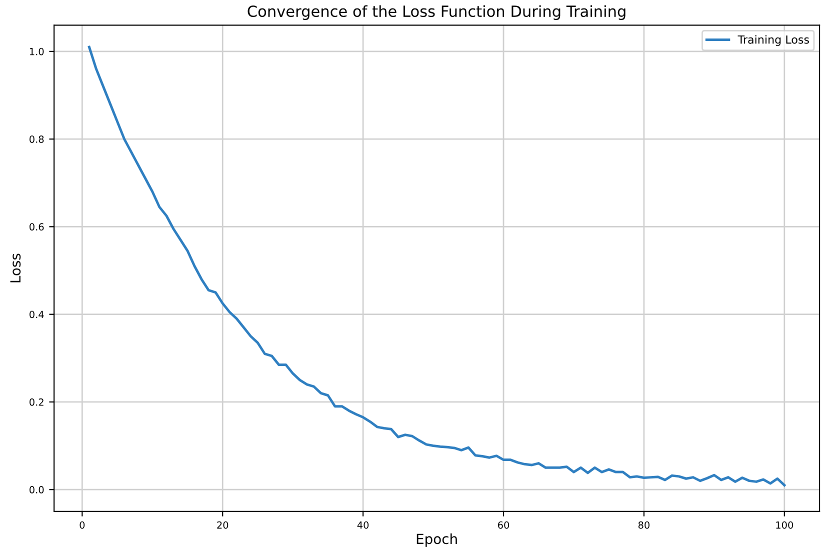 This screenshot has height=559, width=832. Describe the element at coordinates (37, 139) in the screenshot. I see `y-tick-label: 0.8` at that location.